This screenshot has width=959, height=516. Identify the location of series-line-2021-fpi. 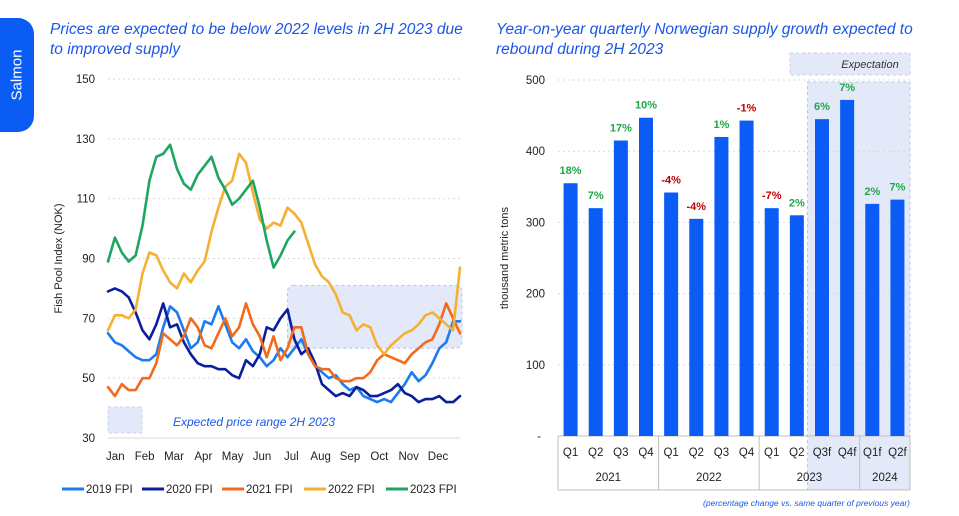
(284, 350).